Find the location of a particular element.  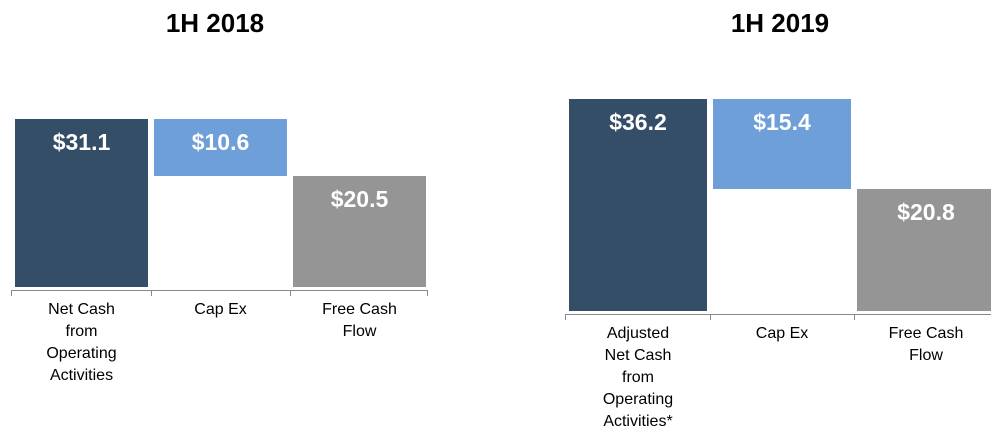

value-label: $36.2 is located at coordinates (638, 121).